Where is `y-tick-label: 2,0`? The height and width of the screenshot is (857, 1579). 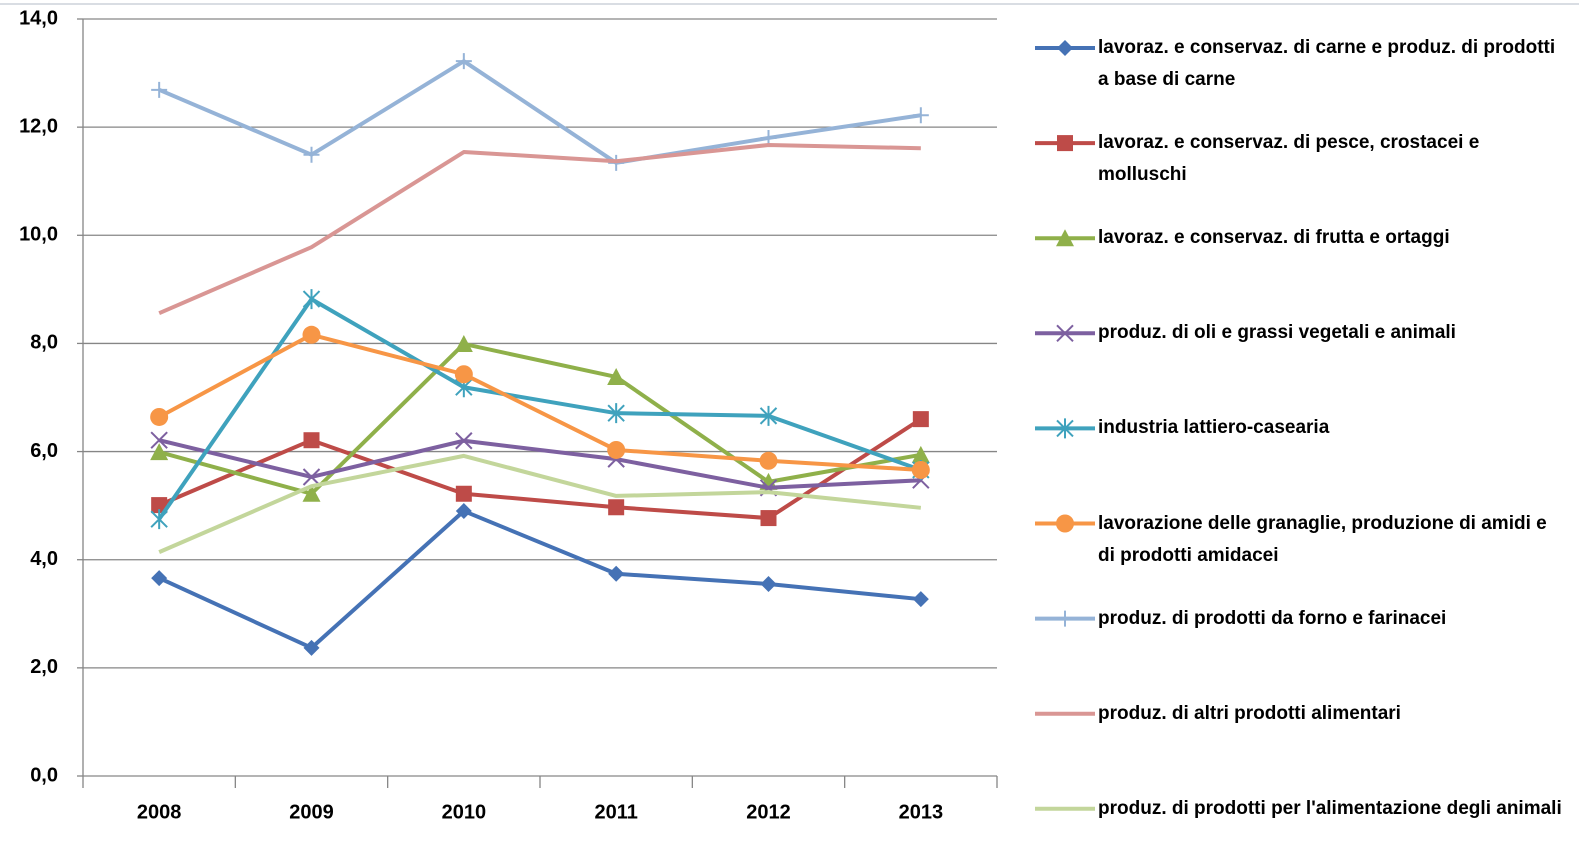 y-tick-label: 2,0 is located at coordinates (44, 667).